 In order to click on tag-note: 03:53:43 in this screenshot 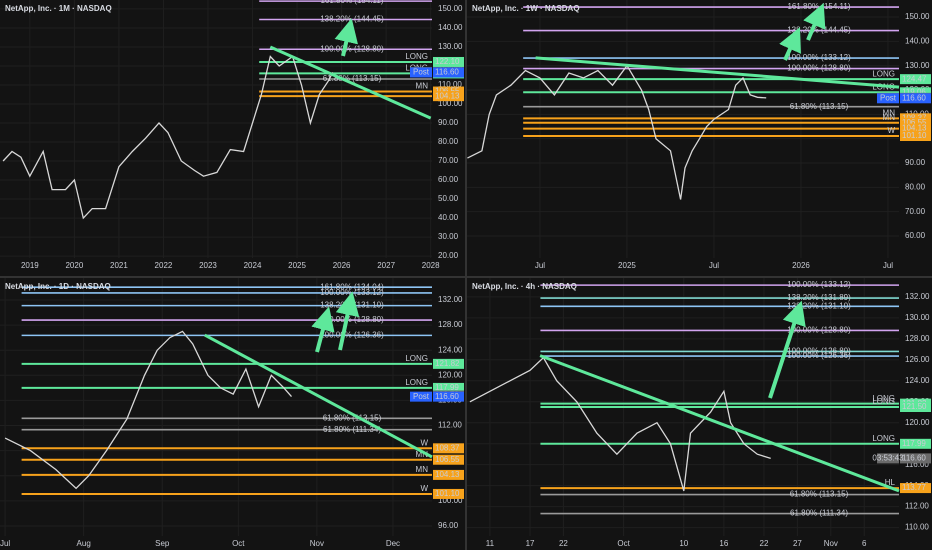, I will do `click(888, 457)`.